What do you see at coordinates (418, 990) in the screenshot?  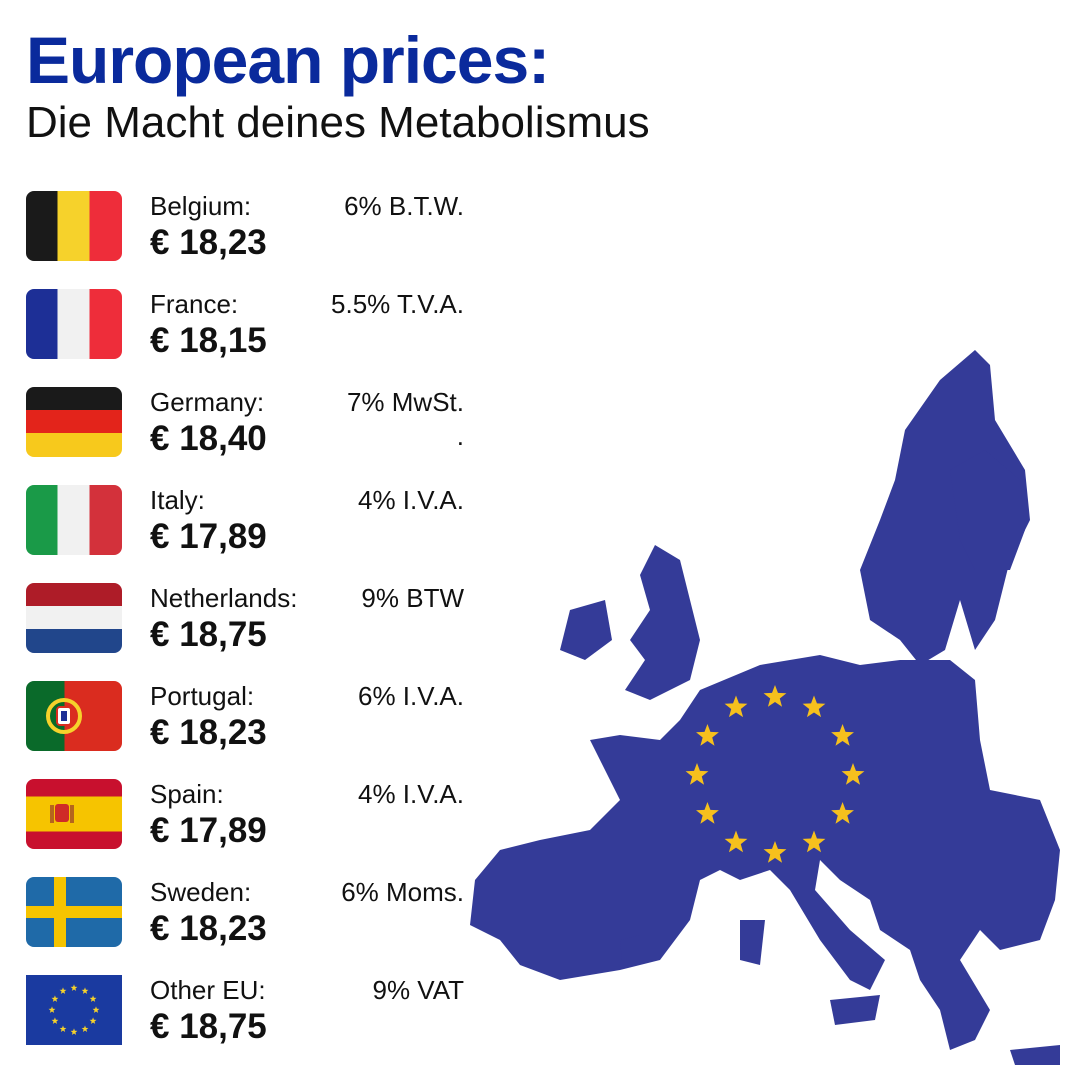 I see `tax: 9% VAT` at bounding box center [418, 990].